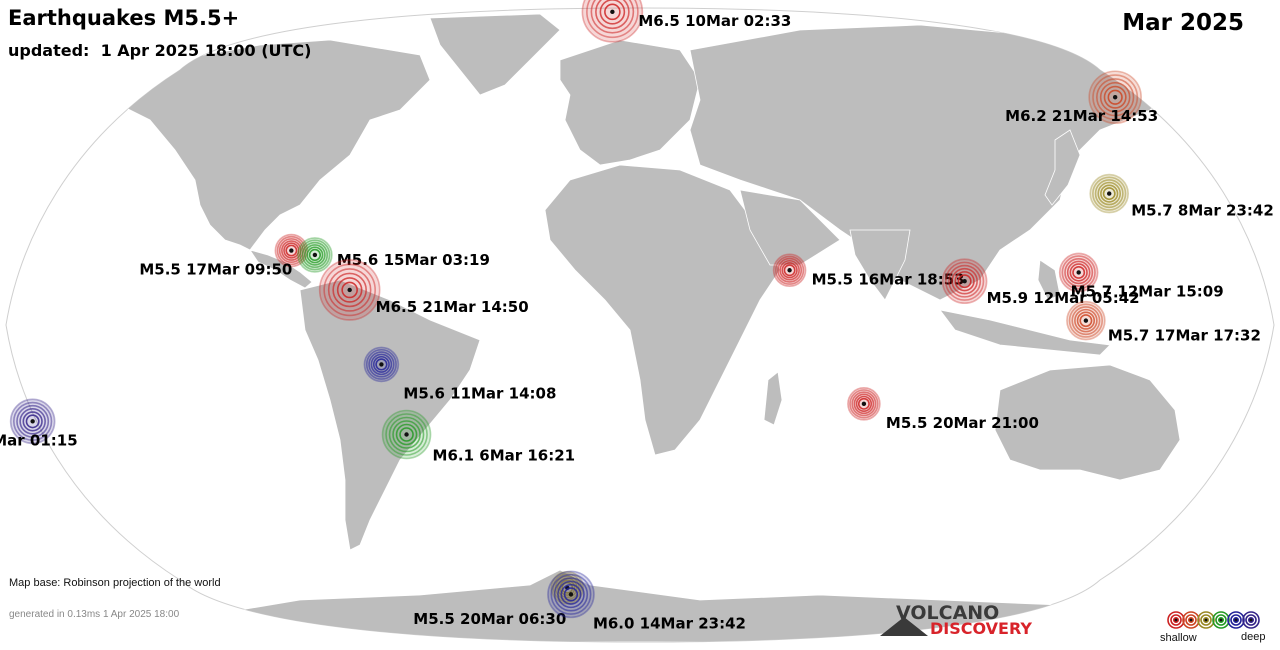 The height and width of the screenshot is (650, 1280). I want to click on land-south-america, so click(390, 415).